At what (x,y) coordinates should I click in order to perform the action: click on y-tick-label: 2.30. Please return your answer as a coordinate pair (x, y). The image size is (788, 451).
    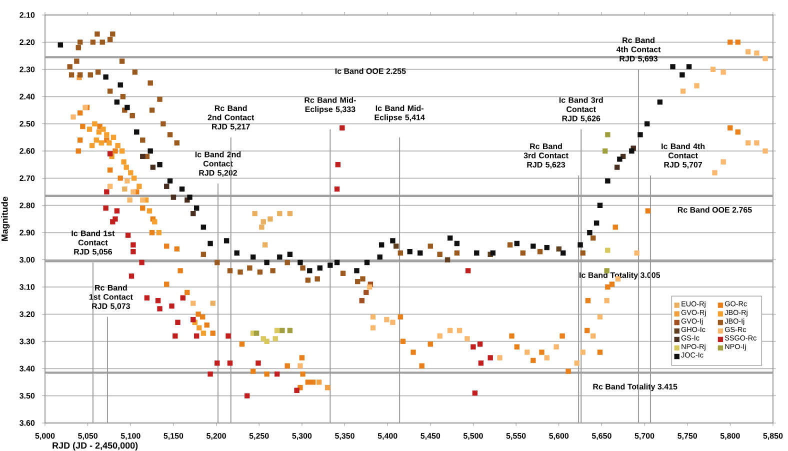
    Looking at the image, I should click on (27, 69).